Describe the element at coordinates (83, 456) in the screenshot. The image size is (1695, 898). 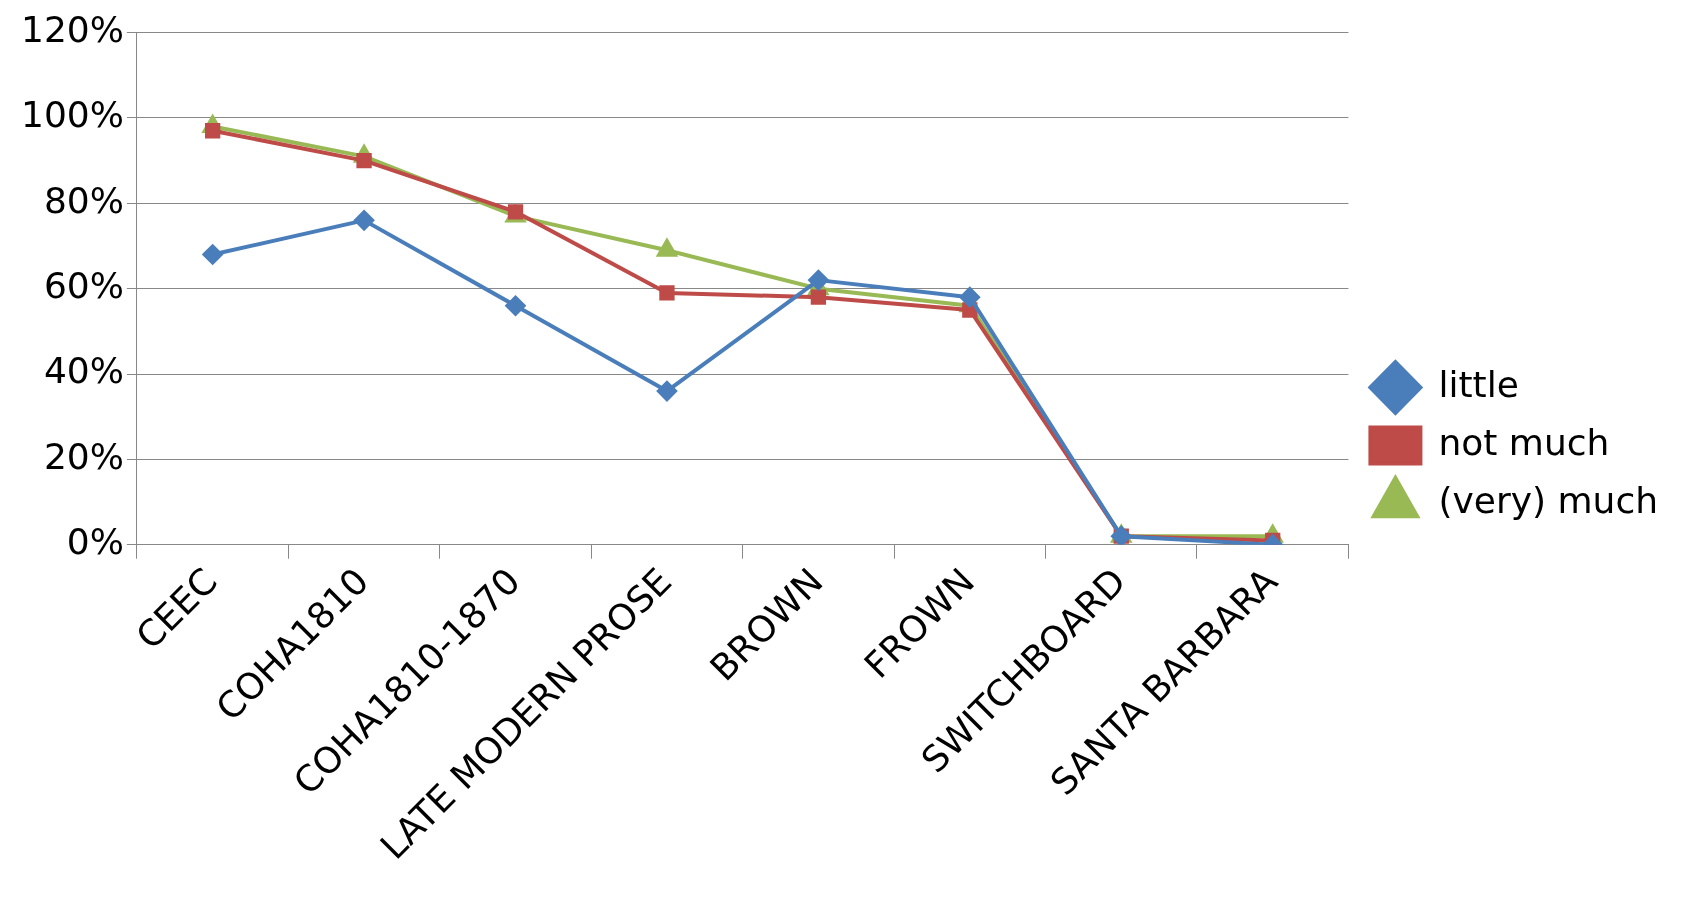
I see `y-tick-label: 20%` at that location.